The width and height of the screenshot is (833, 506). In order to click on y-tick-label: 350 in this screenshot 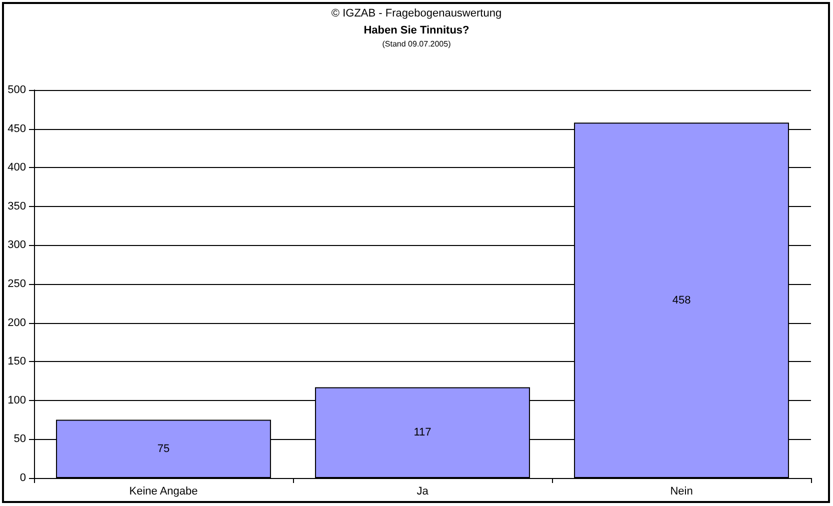, I will do `click(17, 206)`.